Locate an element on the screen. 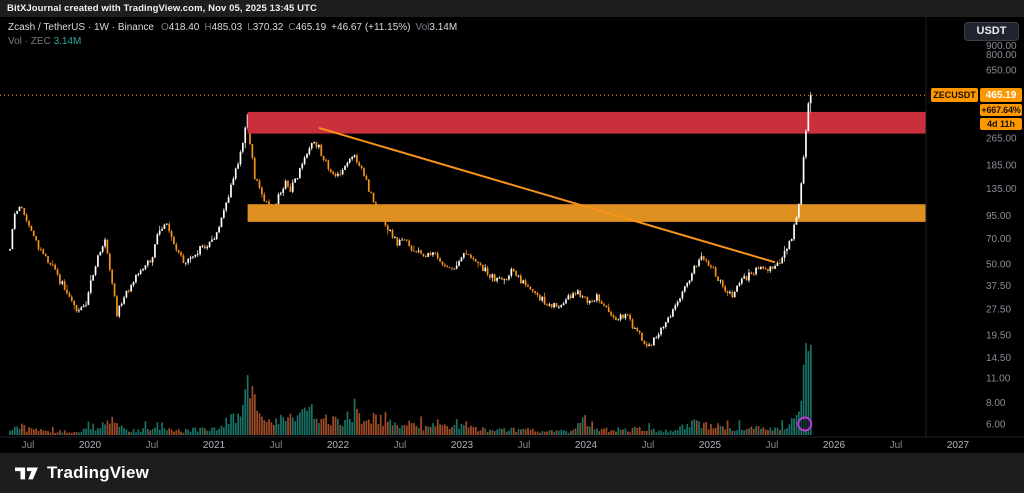 This screenshot has height=493, width=1024. svg-text: 50.00 is located at coordinates (998, 264).